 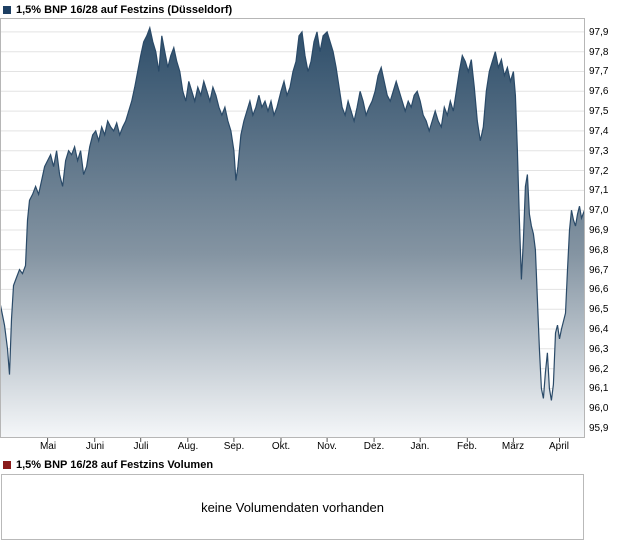 I want to click on y-tick-label: 96,7, so click(x=599, y=270).